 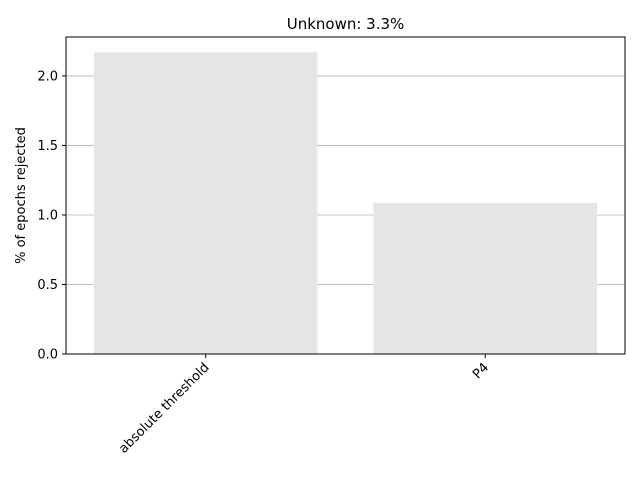 I want to click on y-tick-label: 0.5, so click(x=47, y=285).